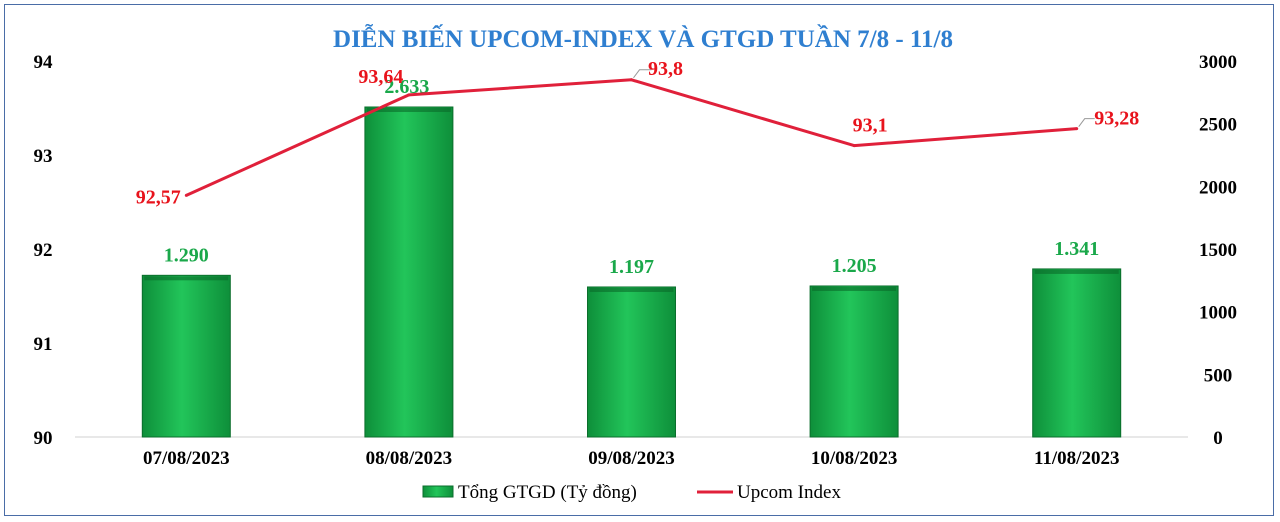 The image size is (1280, 522). I want to click on x-axis-category-label: 09/08/2023, so click(631, 458).